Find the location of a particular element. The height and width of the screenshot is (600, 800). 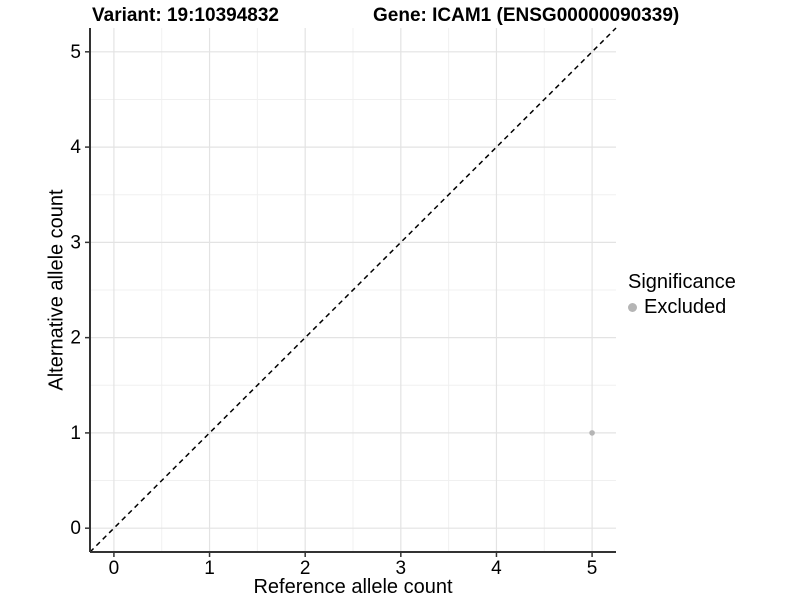

legend: Significance Excluded is located at coordinates (682, 295).